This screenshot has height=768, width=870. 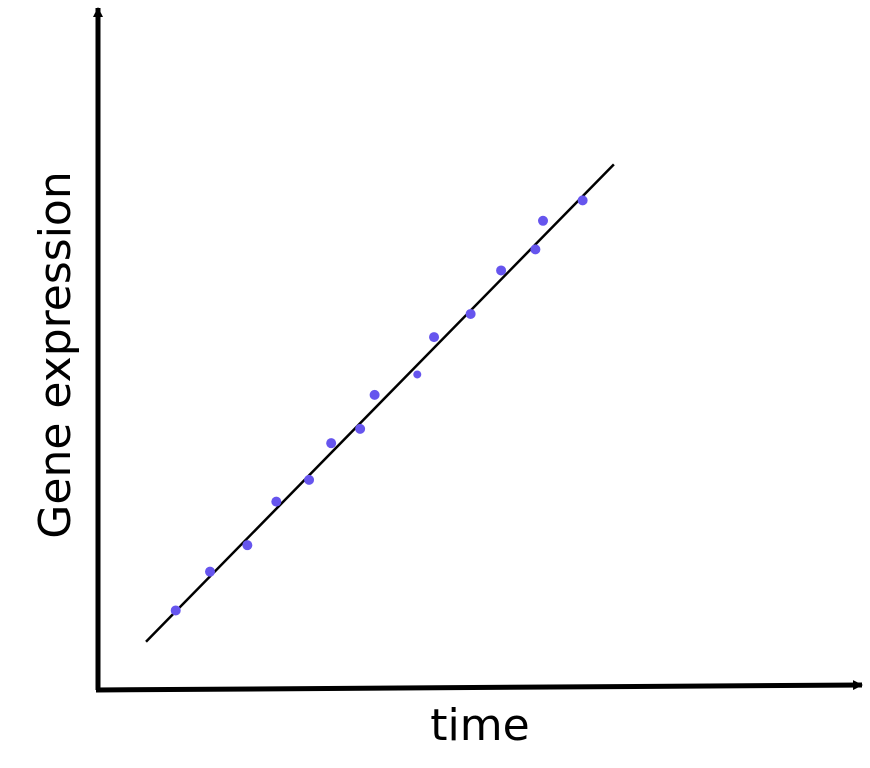 I want to click on x-axis, so click(x=479, y=686).